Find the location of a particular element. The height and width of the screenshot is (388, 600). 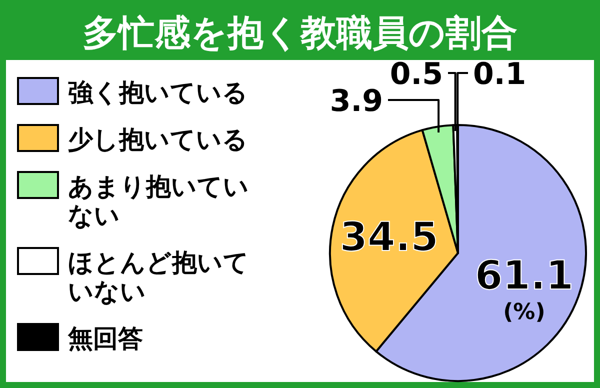

chart-title: 多忙感を抱く教職員の割合 is located at coordinates (300, 33).